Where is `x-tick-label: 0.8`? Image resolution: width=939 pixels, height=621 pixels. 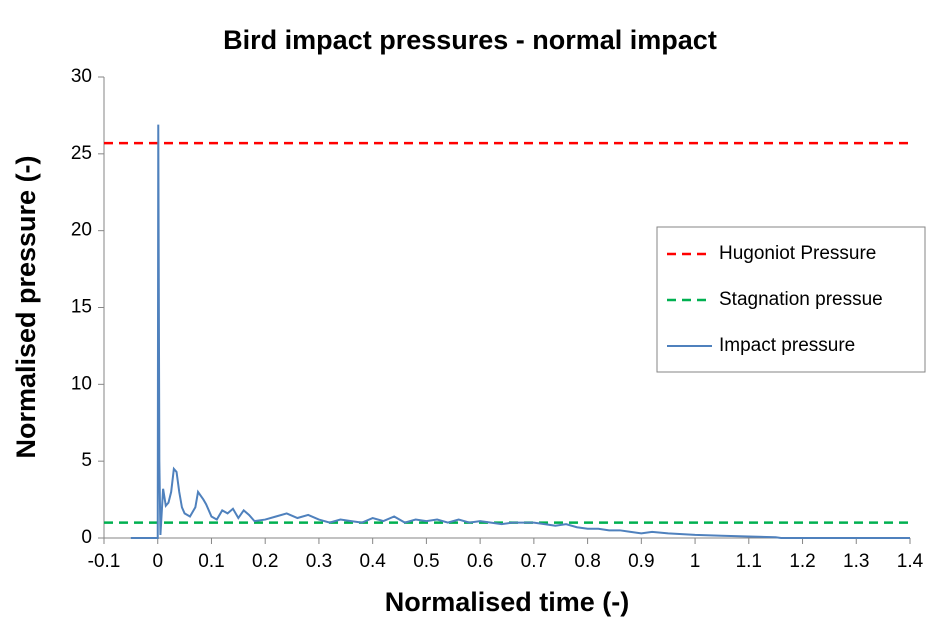 x-tick-label: 0.8 is located at coordinates (587, 561).